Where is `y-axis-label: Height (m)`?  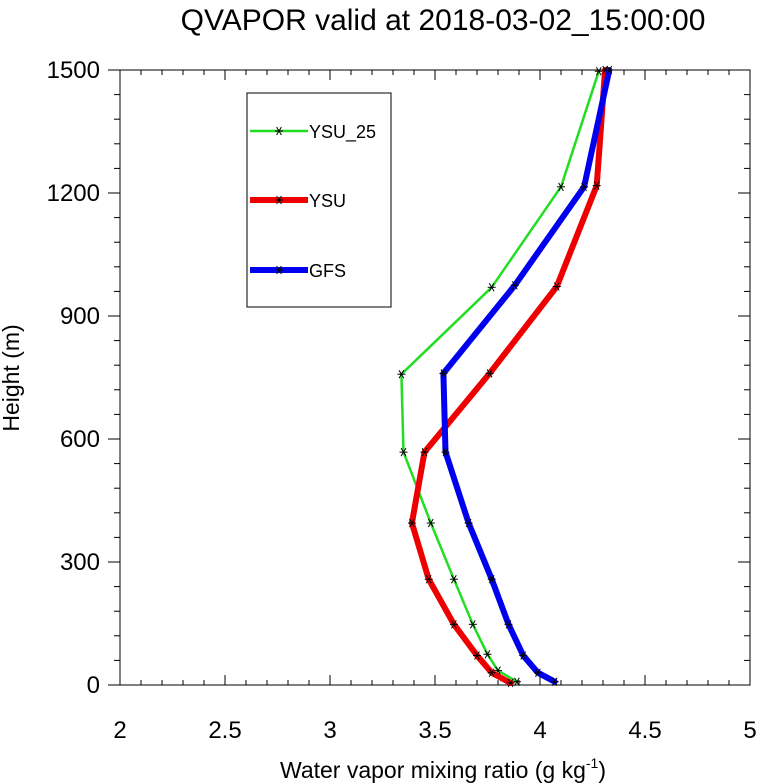
y-axis-label: Height (m) is located at coordinates (12, 377).